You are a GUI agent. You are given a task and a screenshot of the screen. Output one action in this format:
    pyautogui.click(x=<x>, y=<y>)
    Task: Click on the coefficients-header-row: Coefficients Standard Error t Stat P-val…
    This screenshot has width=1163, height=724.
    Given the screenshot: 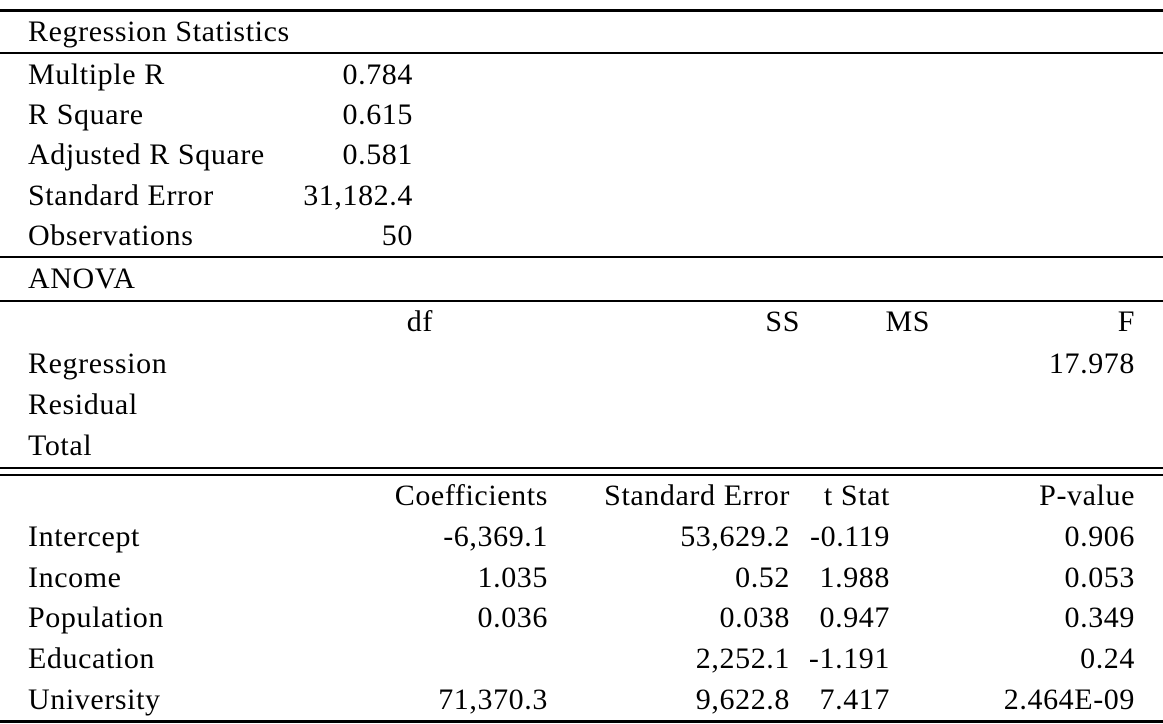 What is the action you would take?
    pyautogui.click(x=581, y=496)
    